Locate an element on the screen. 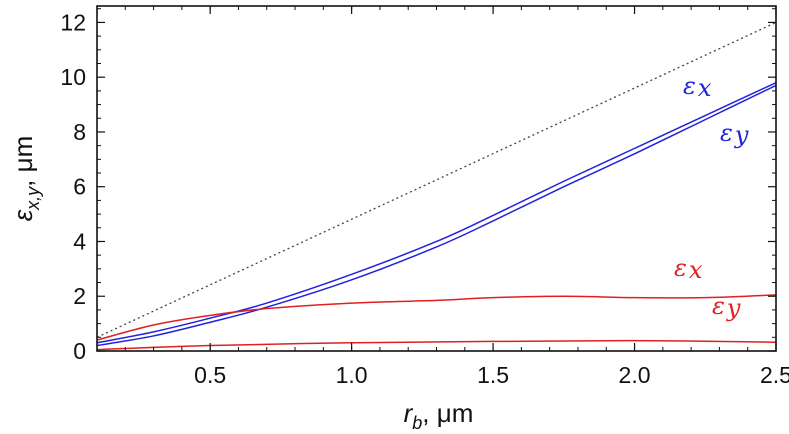 The width and height of the screenshot is (789, 434). y-tick-label: 10 is located at coordinates (73, 77).